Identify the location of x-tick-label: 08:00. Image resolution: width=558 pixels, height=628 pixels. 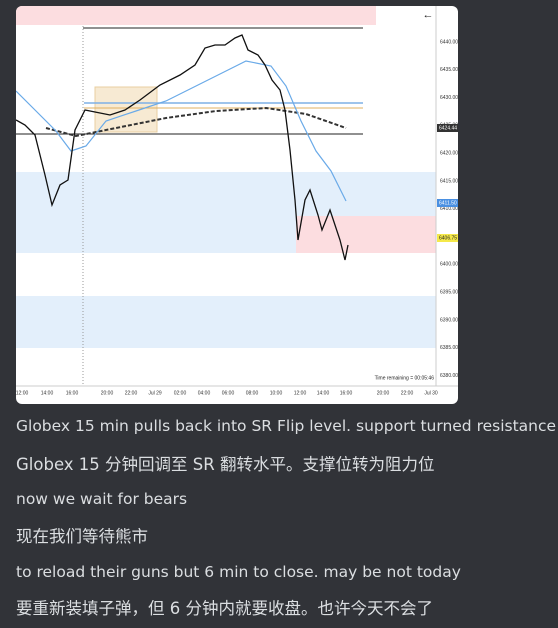
(252, 393).